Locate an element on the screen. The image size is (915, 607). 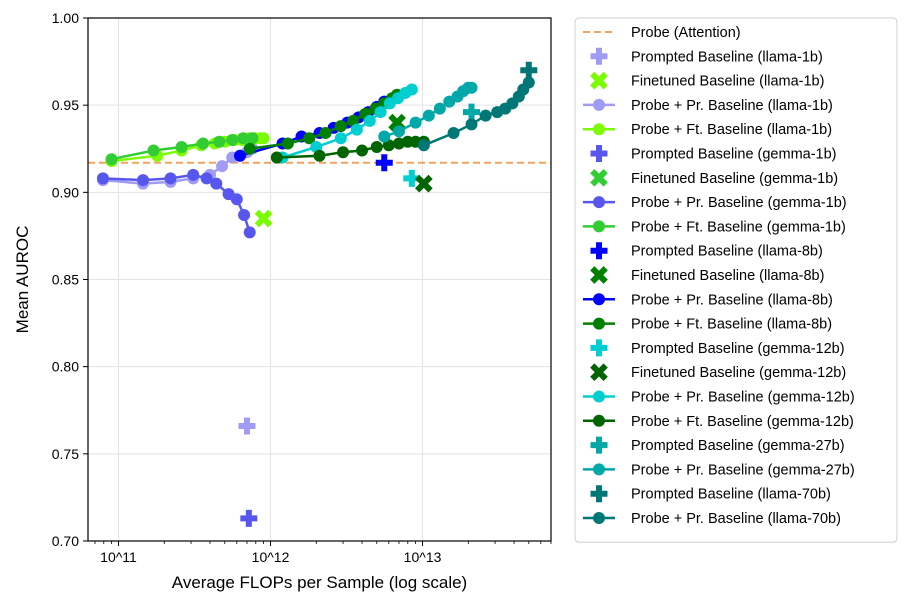
legend-item: Probe + Ft. Baseline (gemma-12b) is located at coordinates (718, 422).